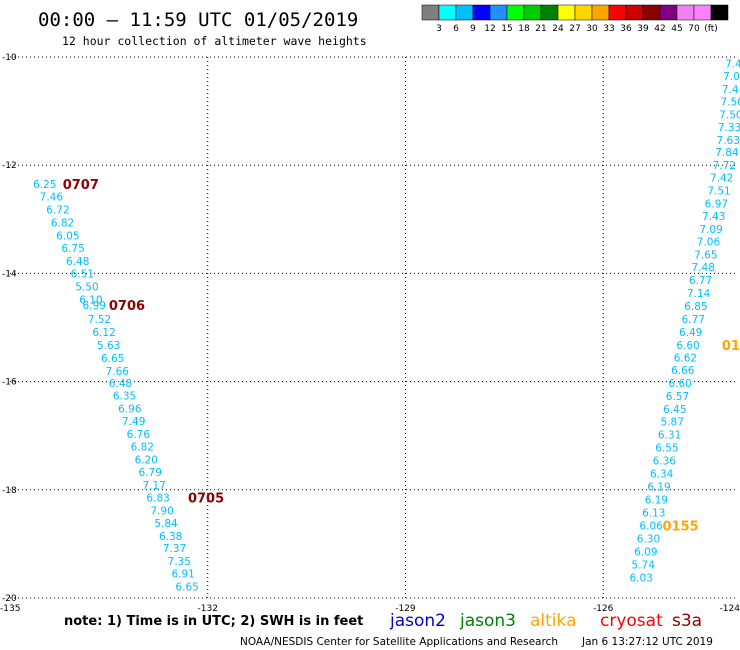 The width and height of the screenshot is (740, 650). Describe the element at coordinates (690, 333) in the screenshot. I see `wave-height-label: 6.49` at that location.